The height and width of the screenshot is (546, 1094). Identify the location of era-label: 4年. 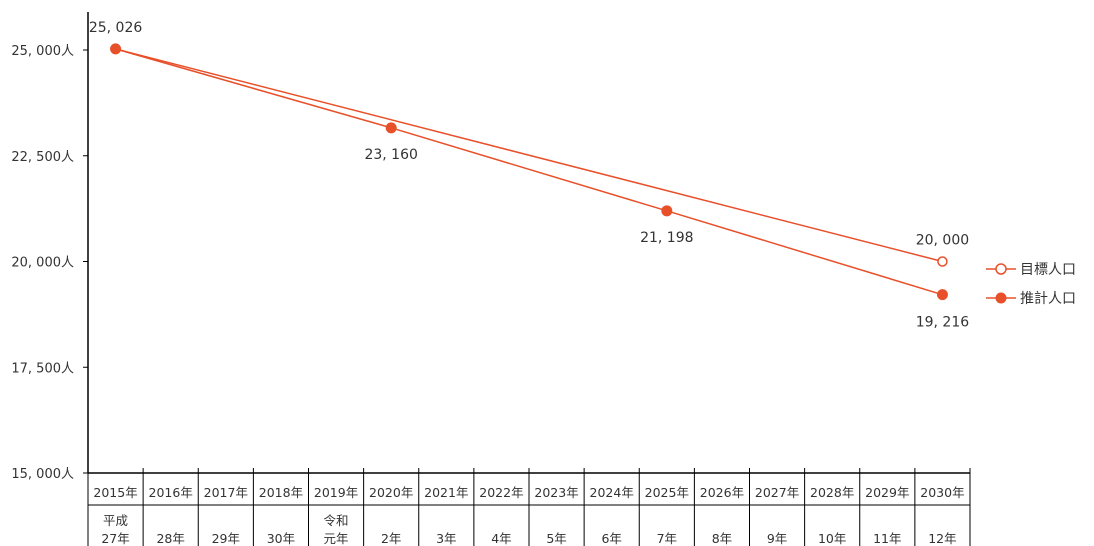
(501, 538).